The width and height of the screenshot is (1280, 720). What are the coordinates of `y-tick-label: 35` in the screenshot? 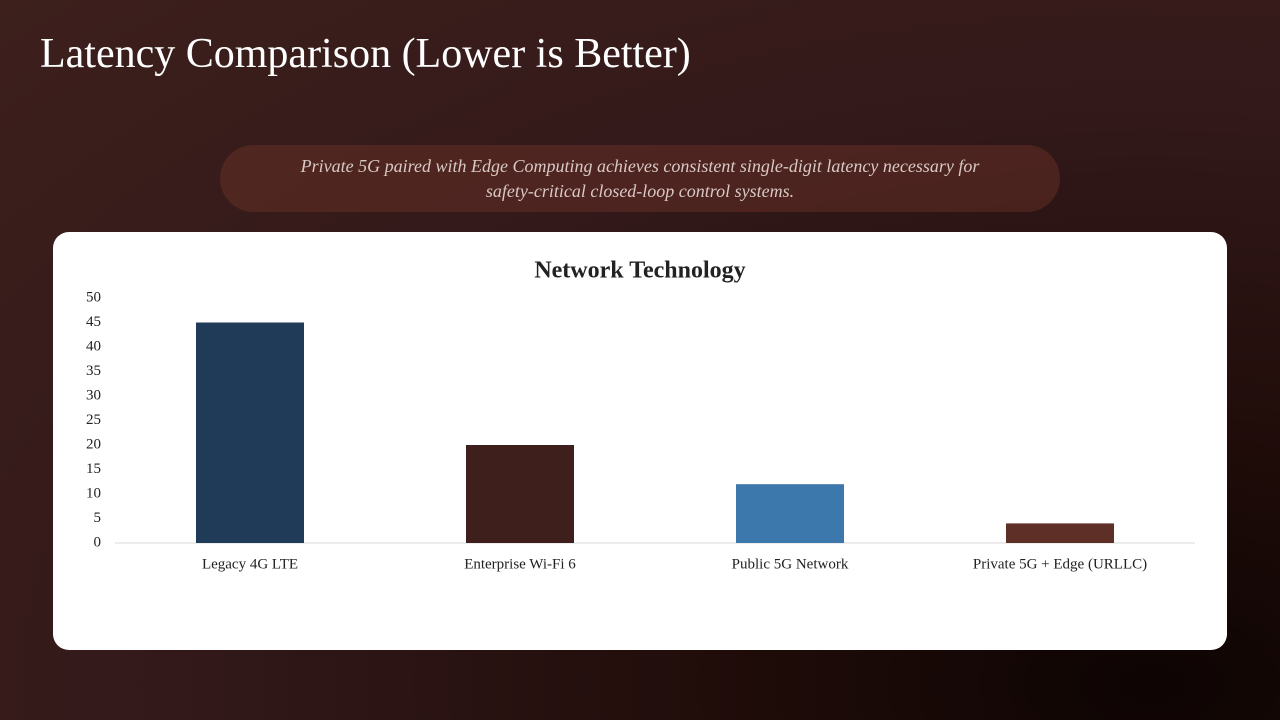 It's located at (93, 371).